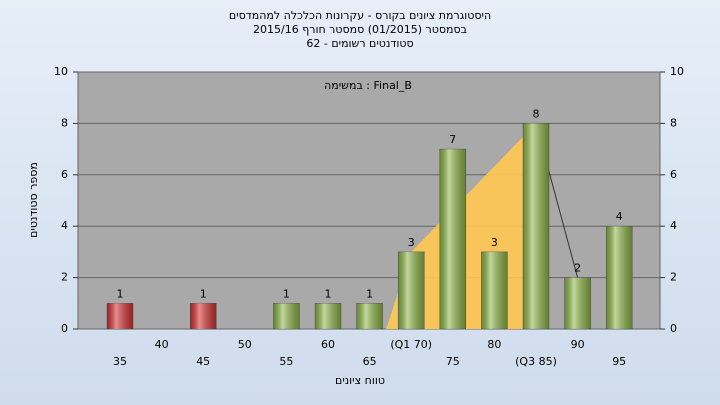 The height and width of the screenshot is (405, 720). What do you see at coordinates (203, 361) in the screenshot?
I see `x-tick-label: 45` at bounding box center [203, 361].